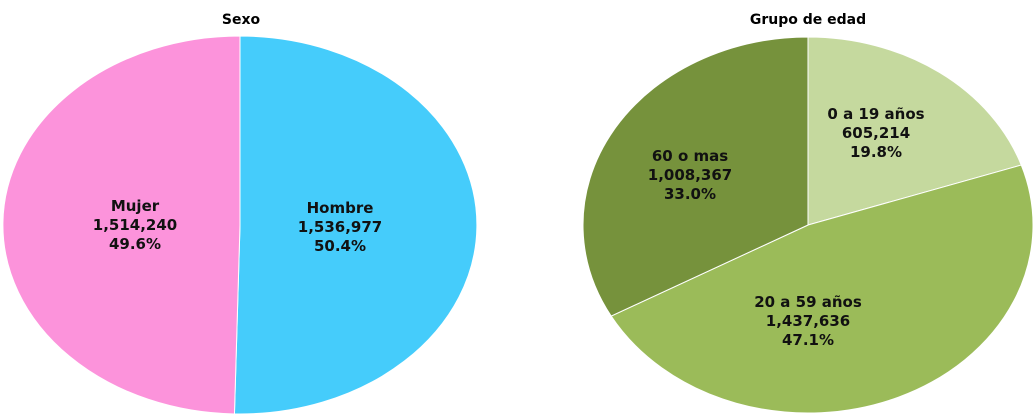 The height and width of the screenshot is (414, 1033). What do you see at coordinates (340, 208) in the screenshot?
I see `slice-label-name: Hombre` at bounding box center [340, 208].